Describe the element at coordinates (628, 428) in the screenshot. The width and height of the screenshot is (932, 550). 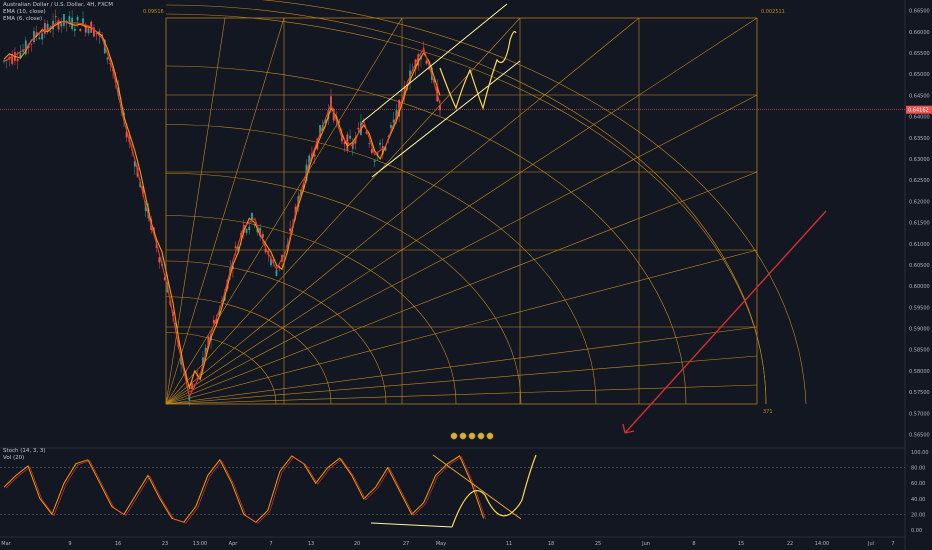
I see `down-arrow-head` at that location.